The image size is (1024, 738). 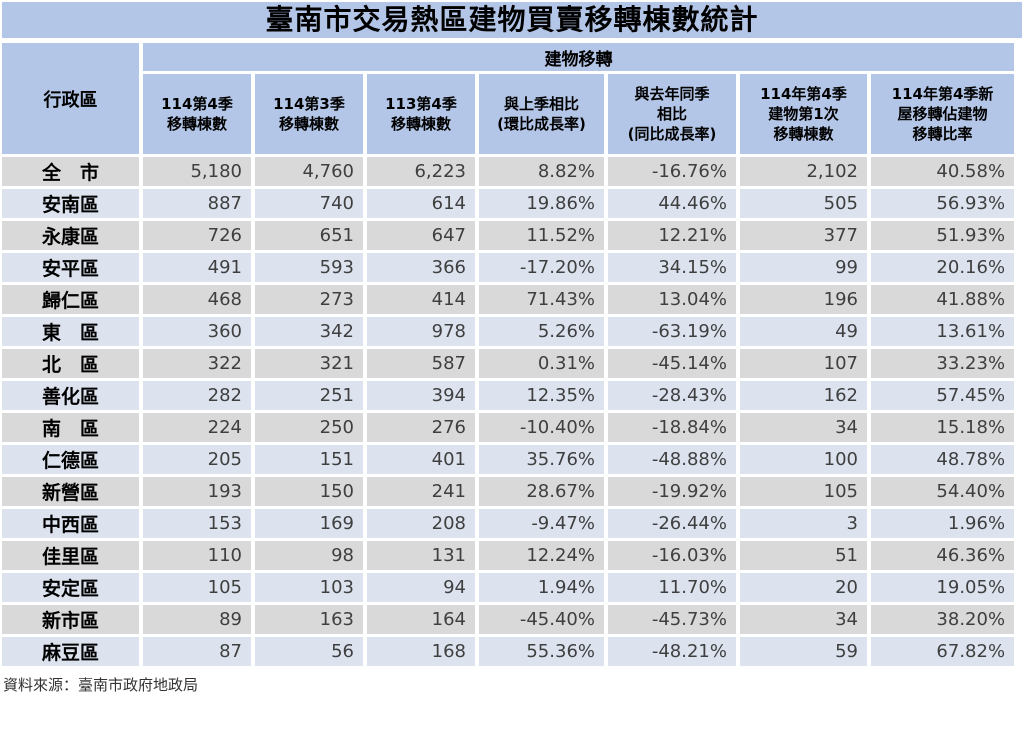 What do you see at coordinates (70, 171) in the screenshot?
I see `district-cell: 全 市` at bounding box center [70, 171].